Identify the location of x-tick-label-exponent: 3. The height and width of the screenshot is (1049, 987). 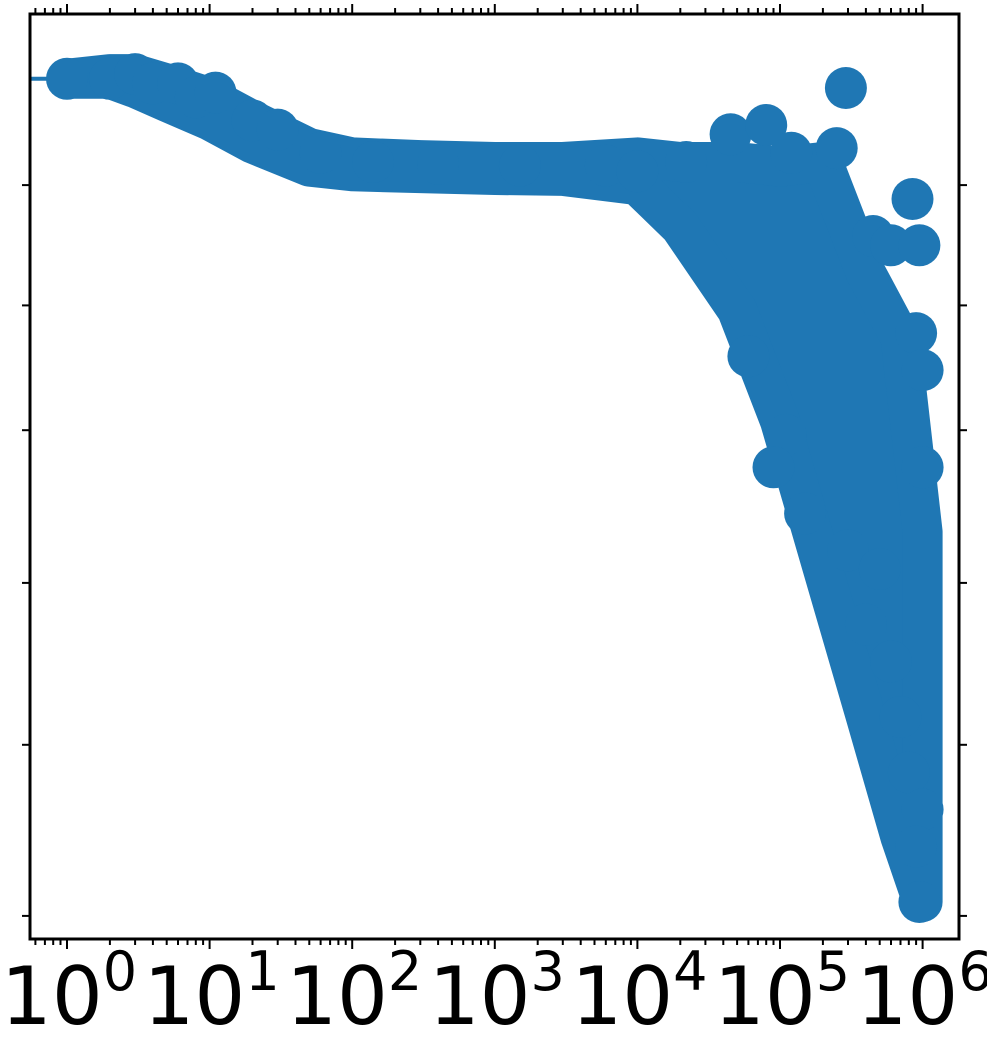
(548, 971).